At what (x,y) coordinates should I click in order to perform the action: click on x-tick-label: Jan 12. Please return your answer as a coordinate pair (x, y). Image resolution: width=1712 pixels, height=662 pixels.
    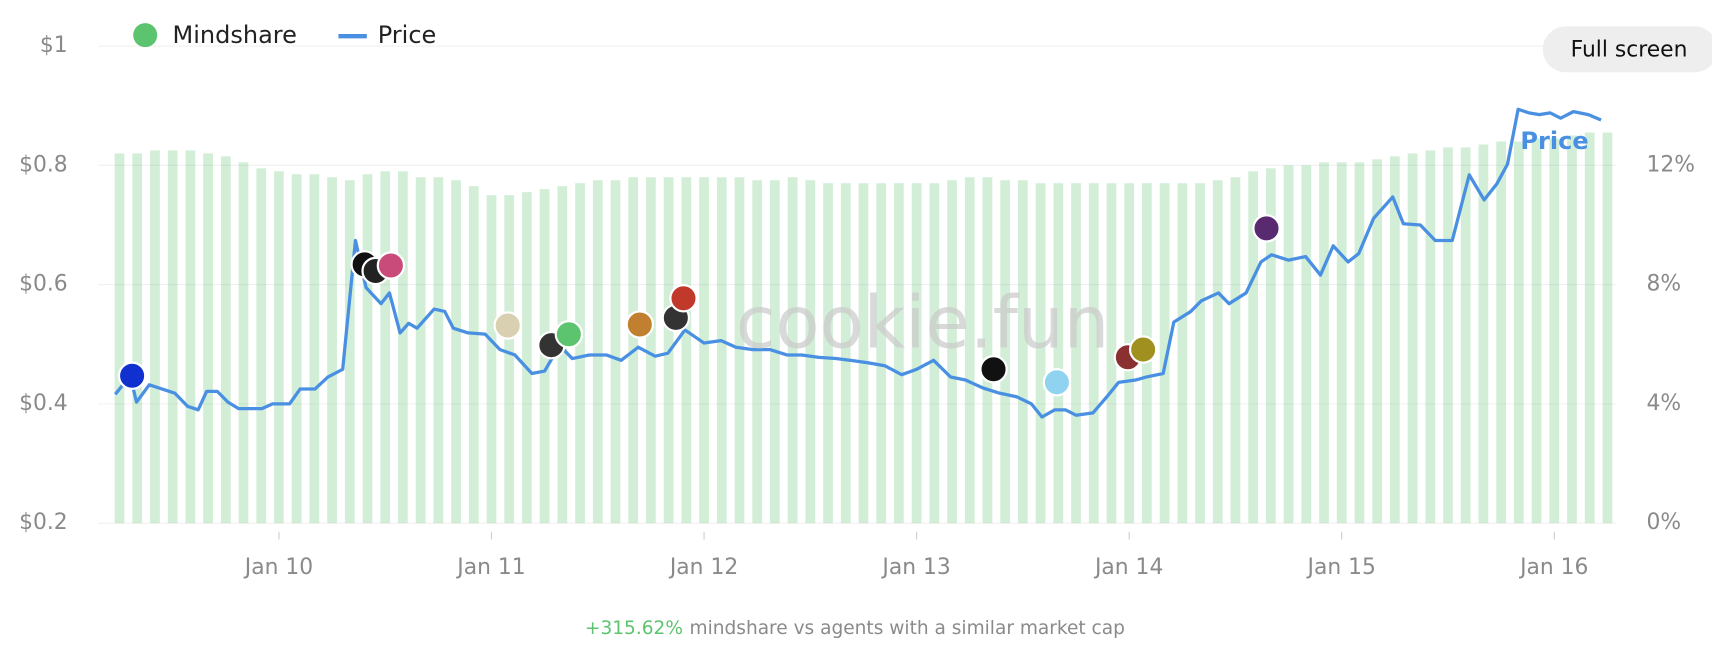
    Looking at the image, I should click on (703, 567).